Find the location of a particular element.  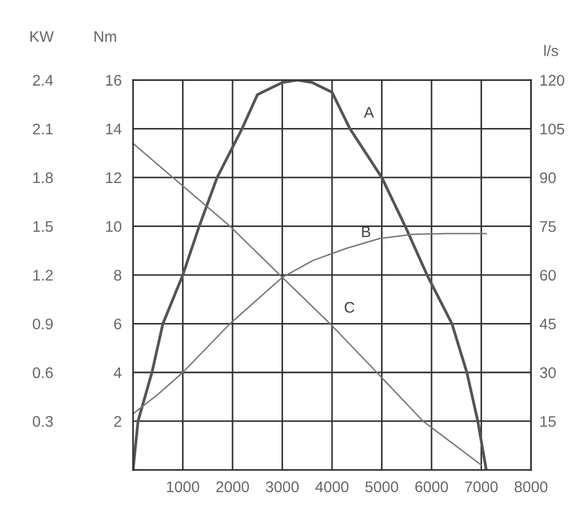

y-tick-label: 10 is located at coordinates (114, 226).